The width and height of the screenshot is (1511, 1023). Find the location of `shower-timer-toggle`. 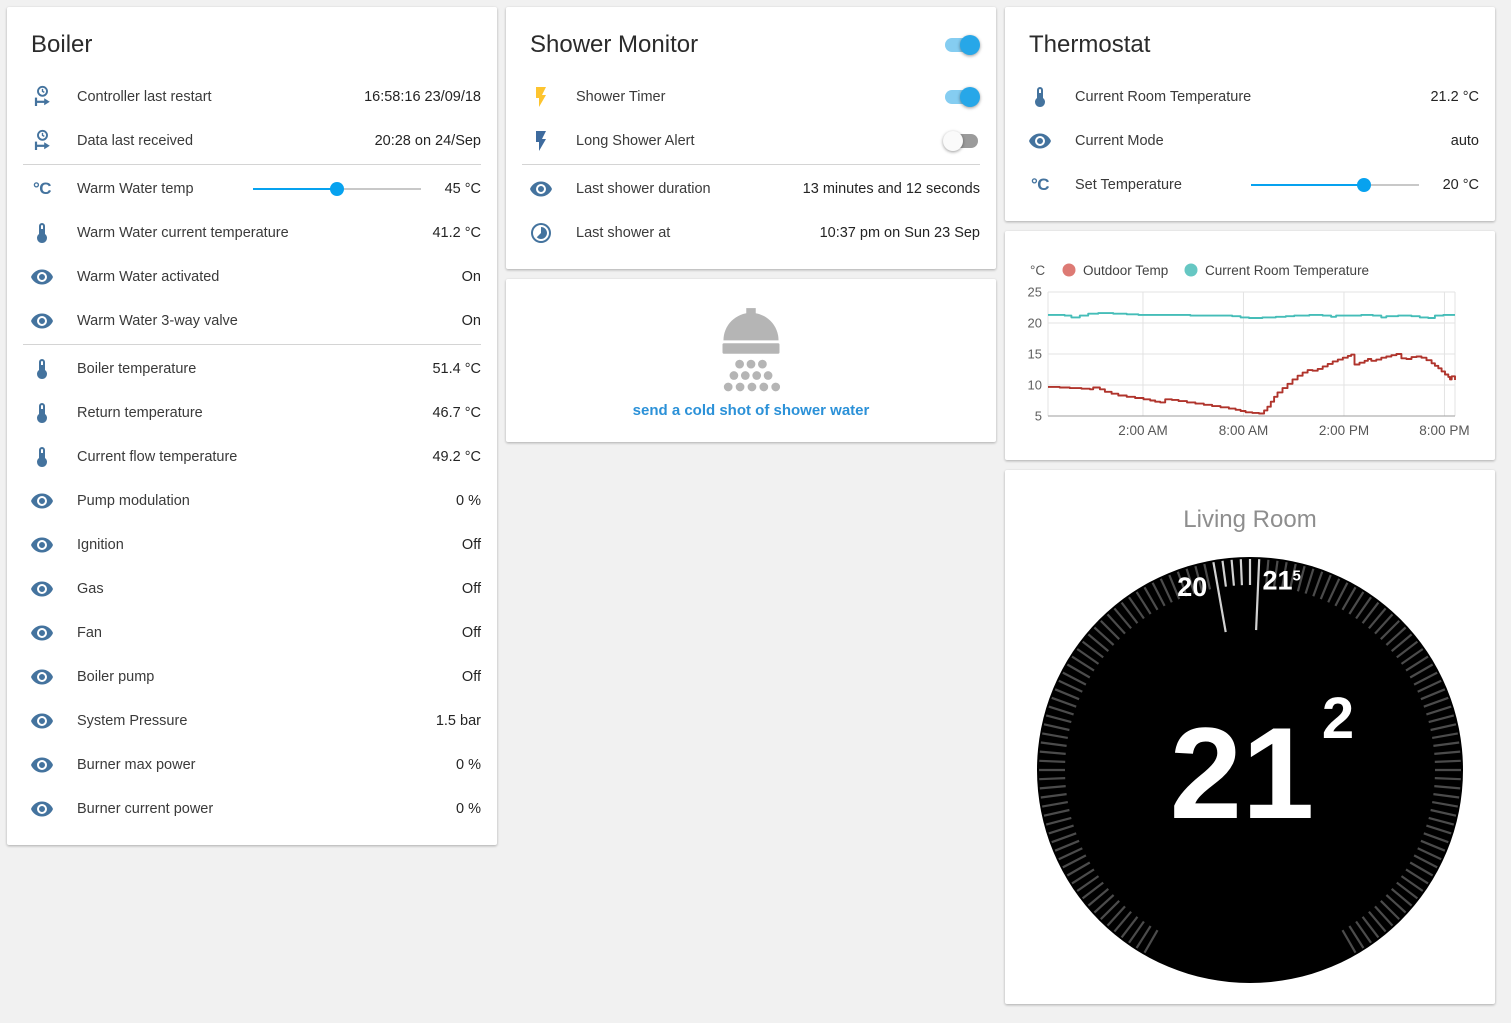

shower-timer-toggle is located at coordinates (961, 97).